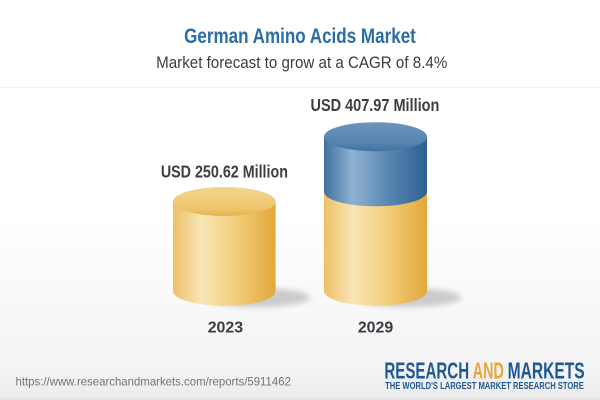 The height and width of the screenshot is (400, 600). What do you see at coordinates (546, 372) in the screenshot?
I see `svg-text: MARKETS` at bounding box center [546, 372].